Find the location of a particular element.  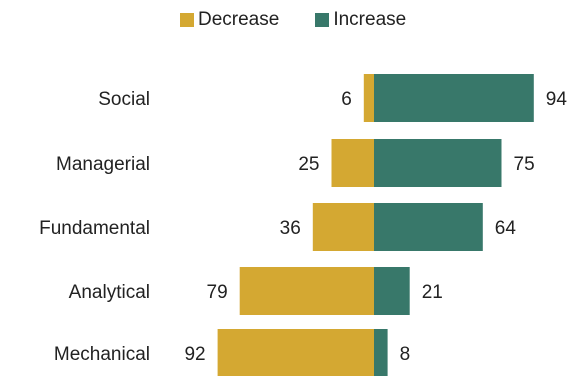

bar-decrease-analytical is located at coordinates (306, 291).